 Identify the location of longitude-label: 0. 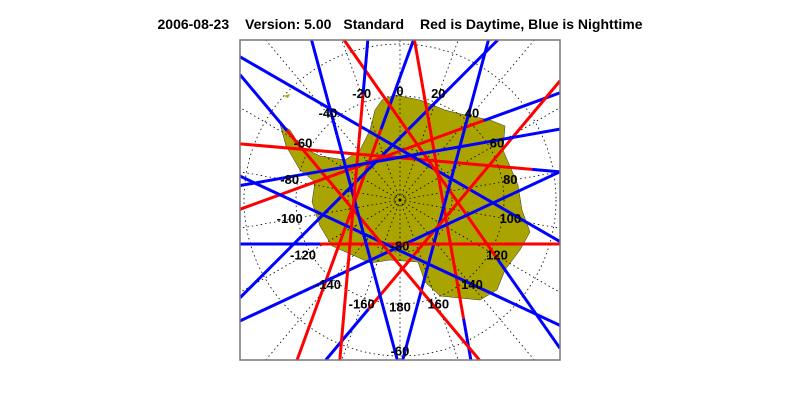
(399, 90).